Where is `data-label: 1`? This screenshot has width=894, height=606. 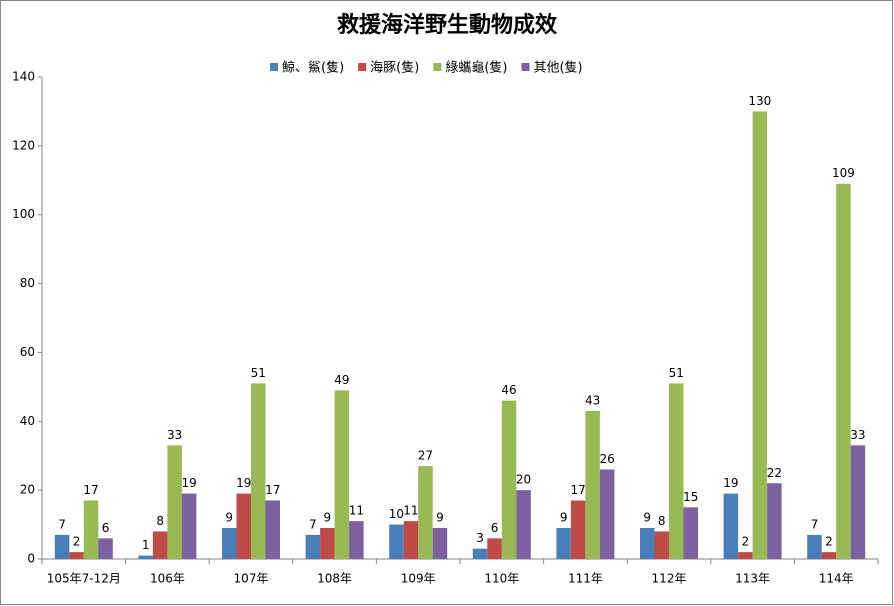
data-label: 1 is located at coordinates (146, 545).